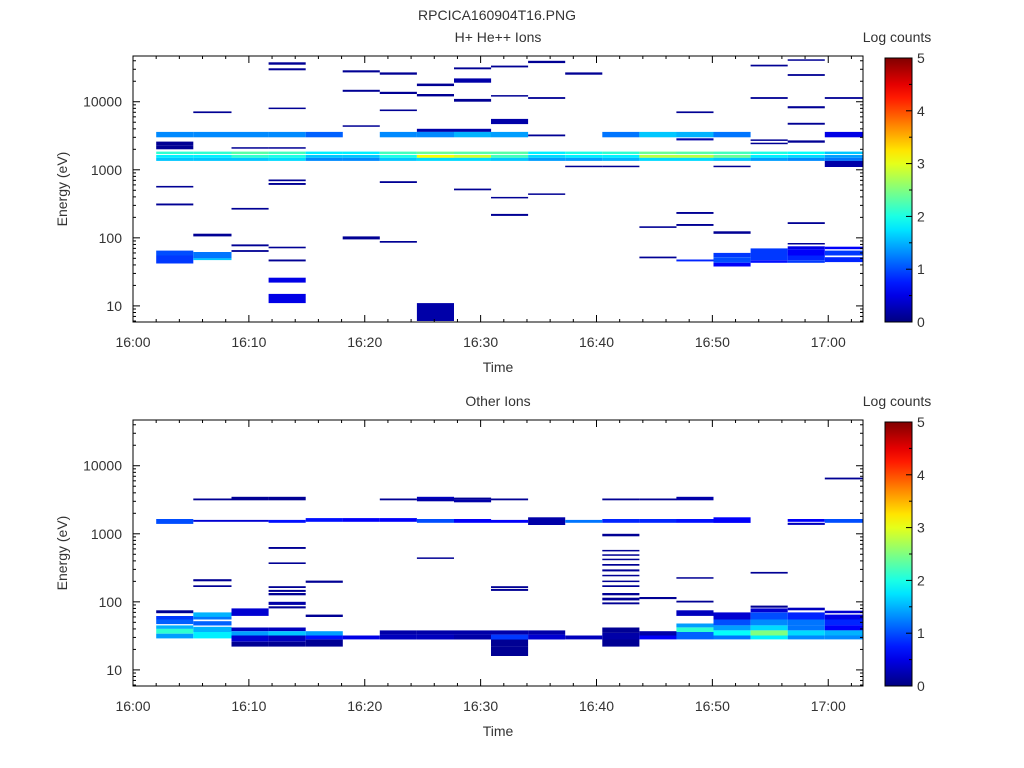 This screenshot has width=1024, height=768. Describe the element at coordinates (921, 580) in the screenshot. I see `panel-2-colorbar-tick-label: 2` at that location.